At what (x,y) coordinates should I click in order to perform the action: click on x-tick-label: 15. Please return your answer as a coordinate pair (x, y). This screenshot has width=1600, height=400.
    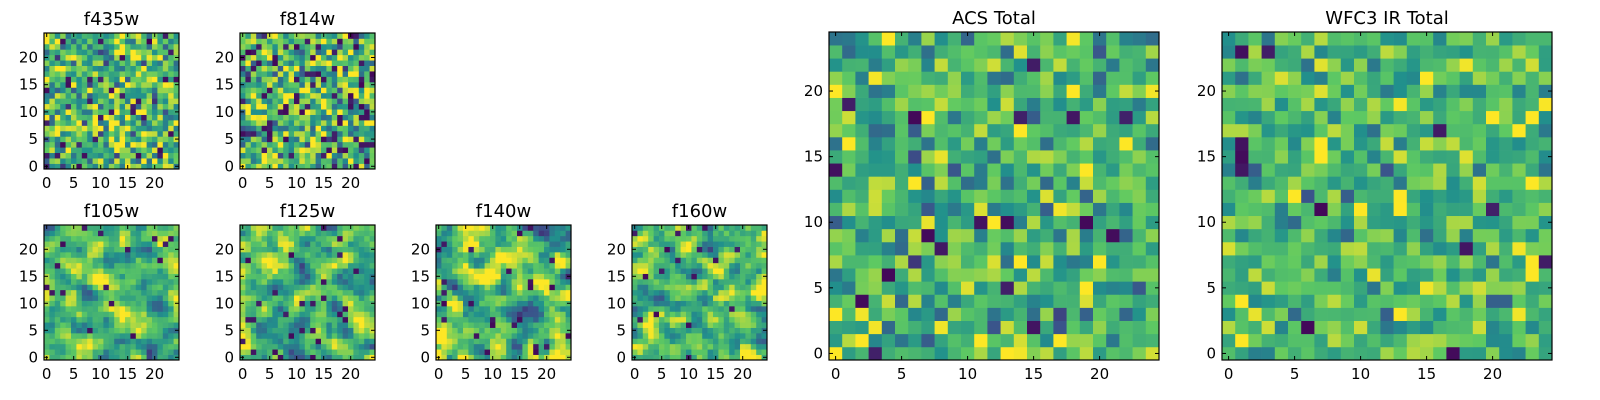
    Looking at the image, I should click on (127, 374).